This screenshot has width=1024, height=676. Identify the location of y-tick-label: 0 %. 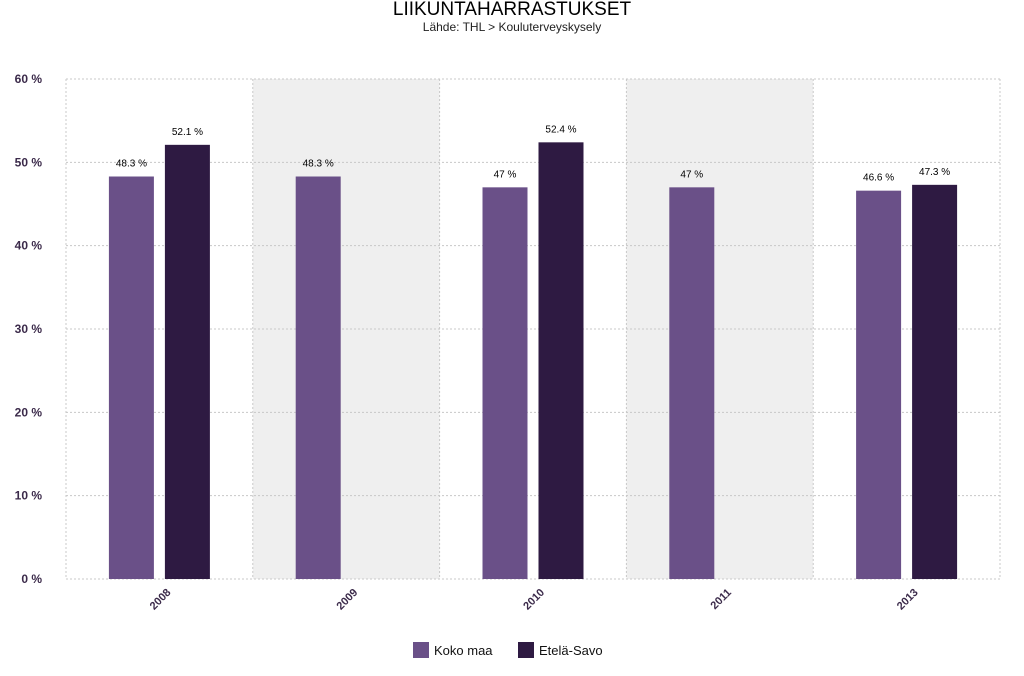
(31, 579).